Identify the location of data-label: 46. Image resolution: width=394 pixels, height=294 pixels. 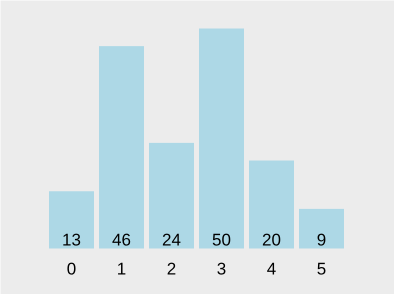
(121, 240).